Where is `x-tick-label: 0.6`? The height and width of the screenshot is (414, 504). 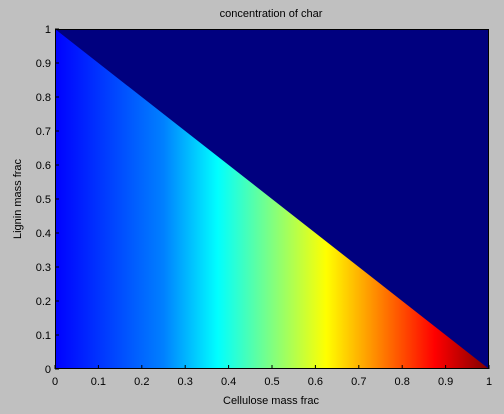
x-tick-label: 0.6 is located at coordinates (315, 382).